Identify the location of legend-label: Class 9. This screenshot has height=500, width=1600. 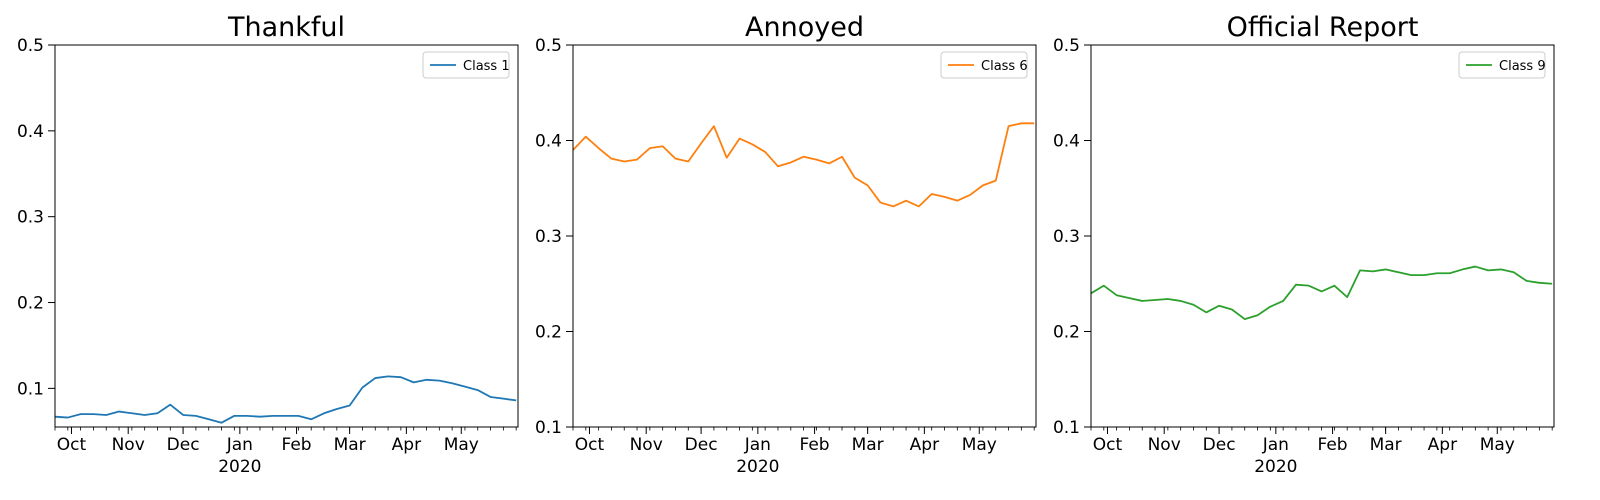
(1522, 66).